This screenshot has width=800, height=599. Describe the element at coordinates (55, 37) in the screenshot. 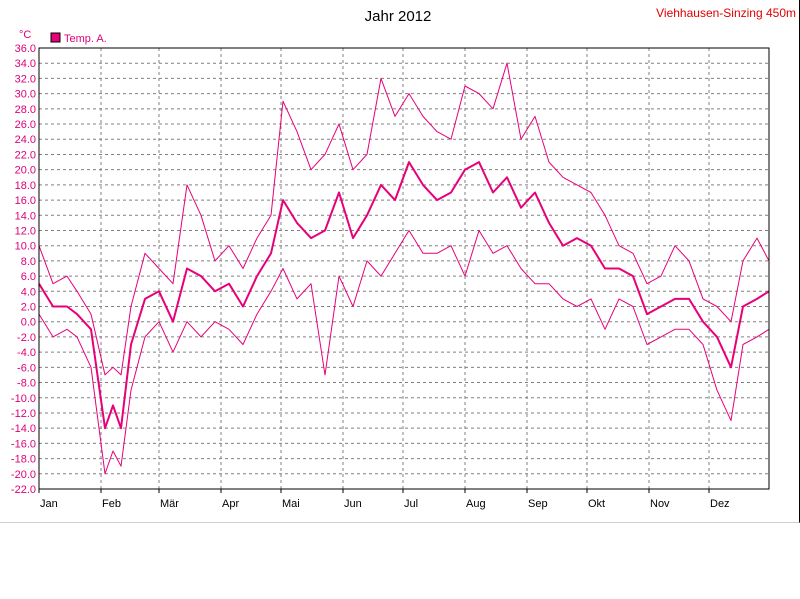

I see `legend-swatch` at that location.